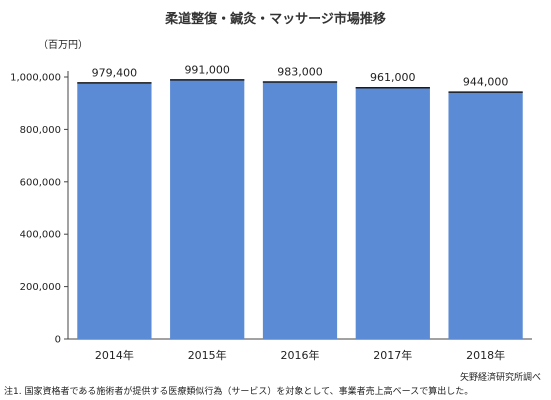 The height and width of the screenshot is (400, 551). I want to click on x-tick-label: 2015年, so click(207, 355).